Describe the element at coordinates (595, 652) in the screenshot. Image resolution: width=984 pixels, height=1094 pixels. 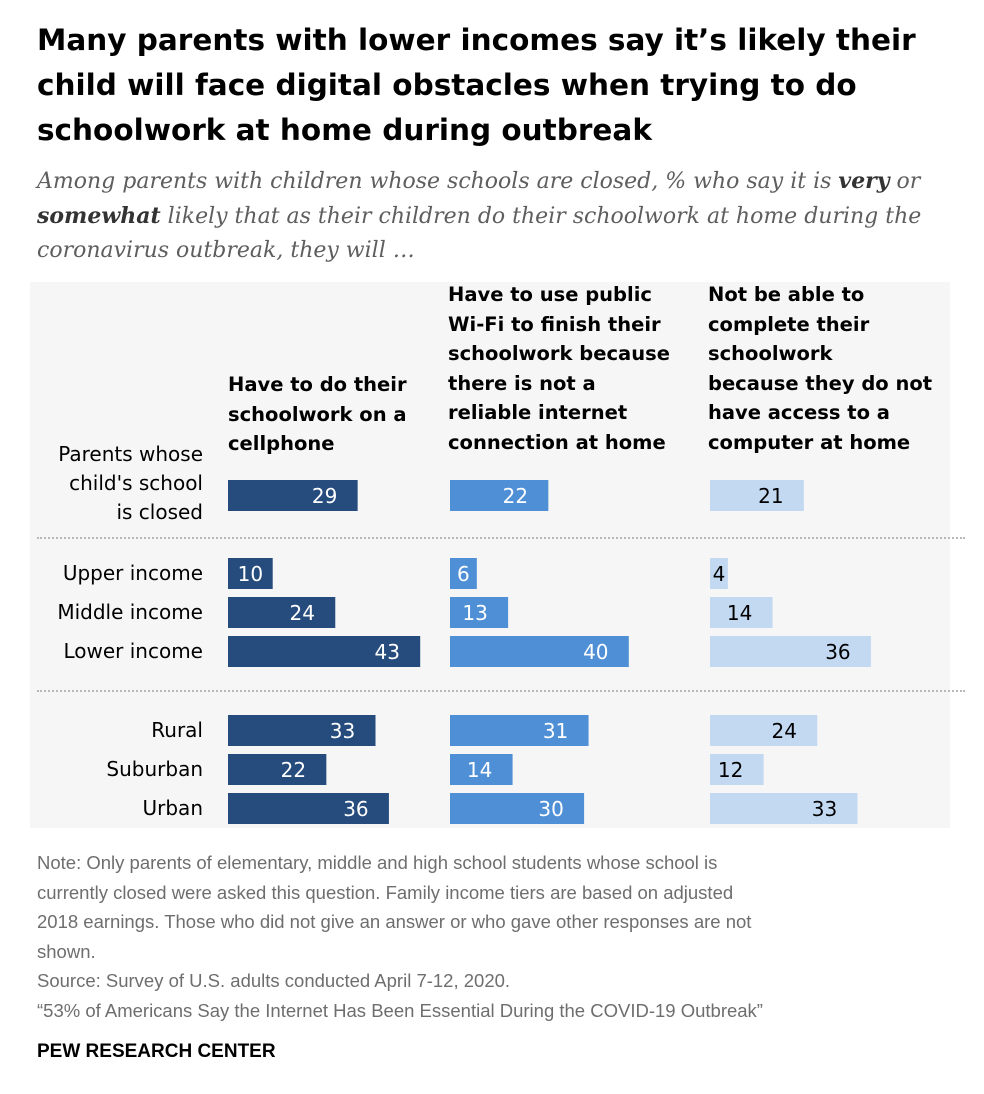
I see `bar-value-label: 40` at that location.